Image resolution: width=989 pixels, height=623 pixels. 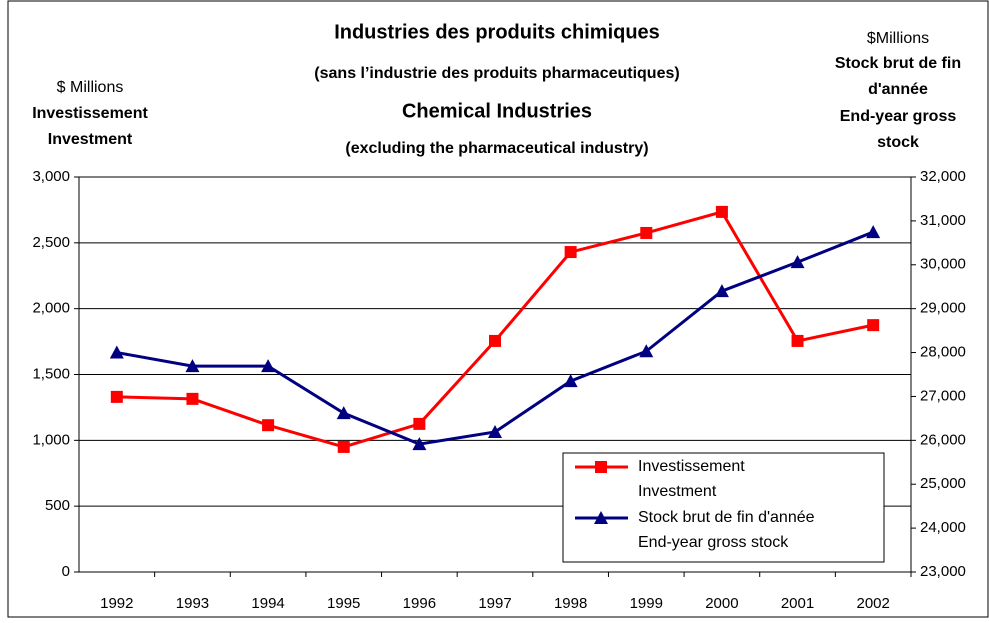 What do you see at coordinates (721, 603) in the screenshot?
I see `x-tick-label: 2000` at bounding box center [721, 603].